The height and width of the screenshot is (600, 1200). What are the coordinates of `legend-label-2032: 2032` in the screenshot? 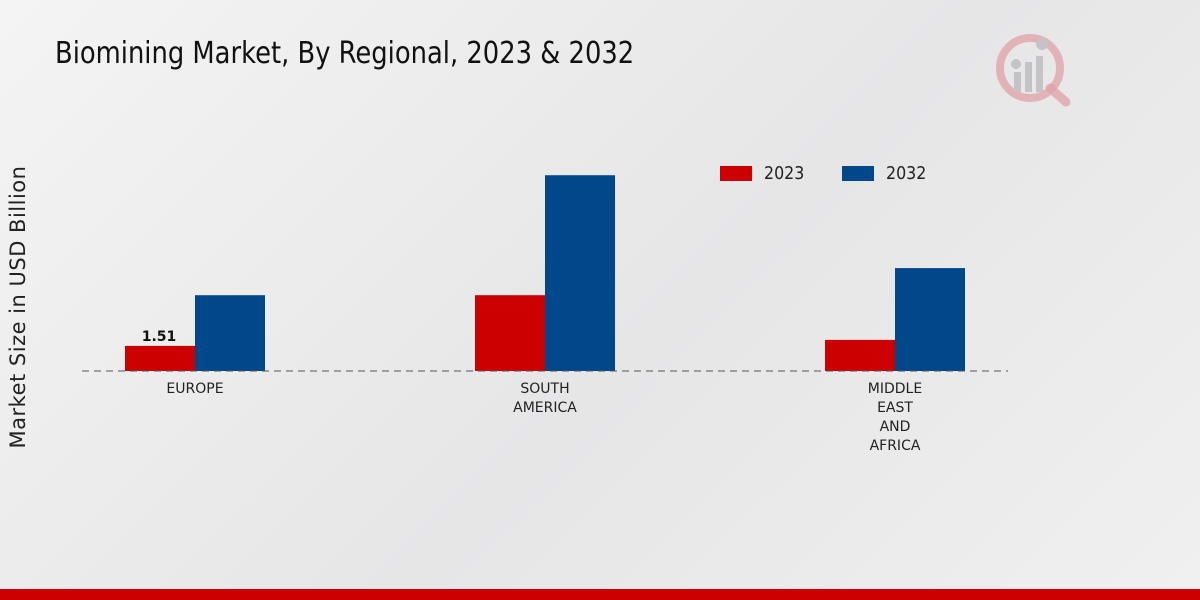 It's located at (906, 173).